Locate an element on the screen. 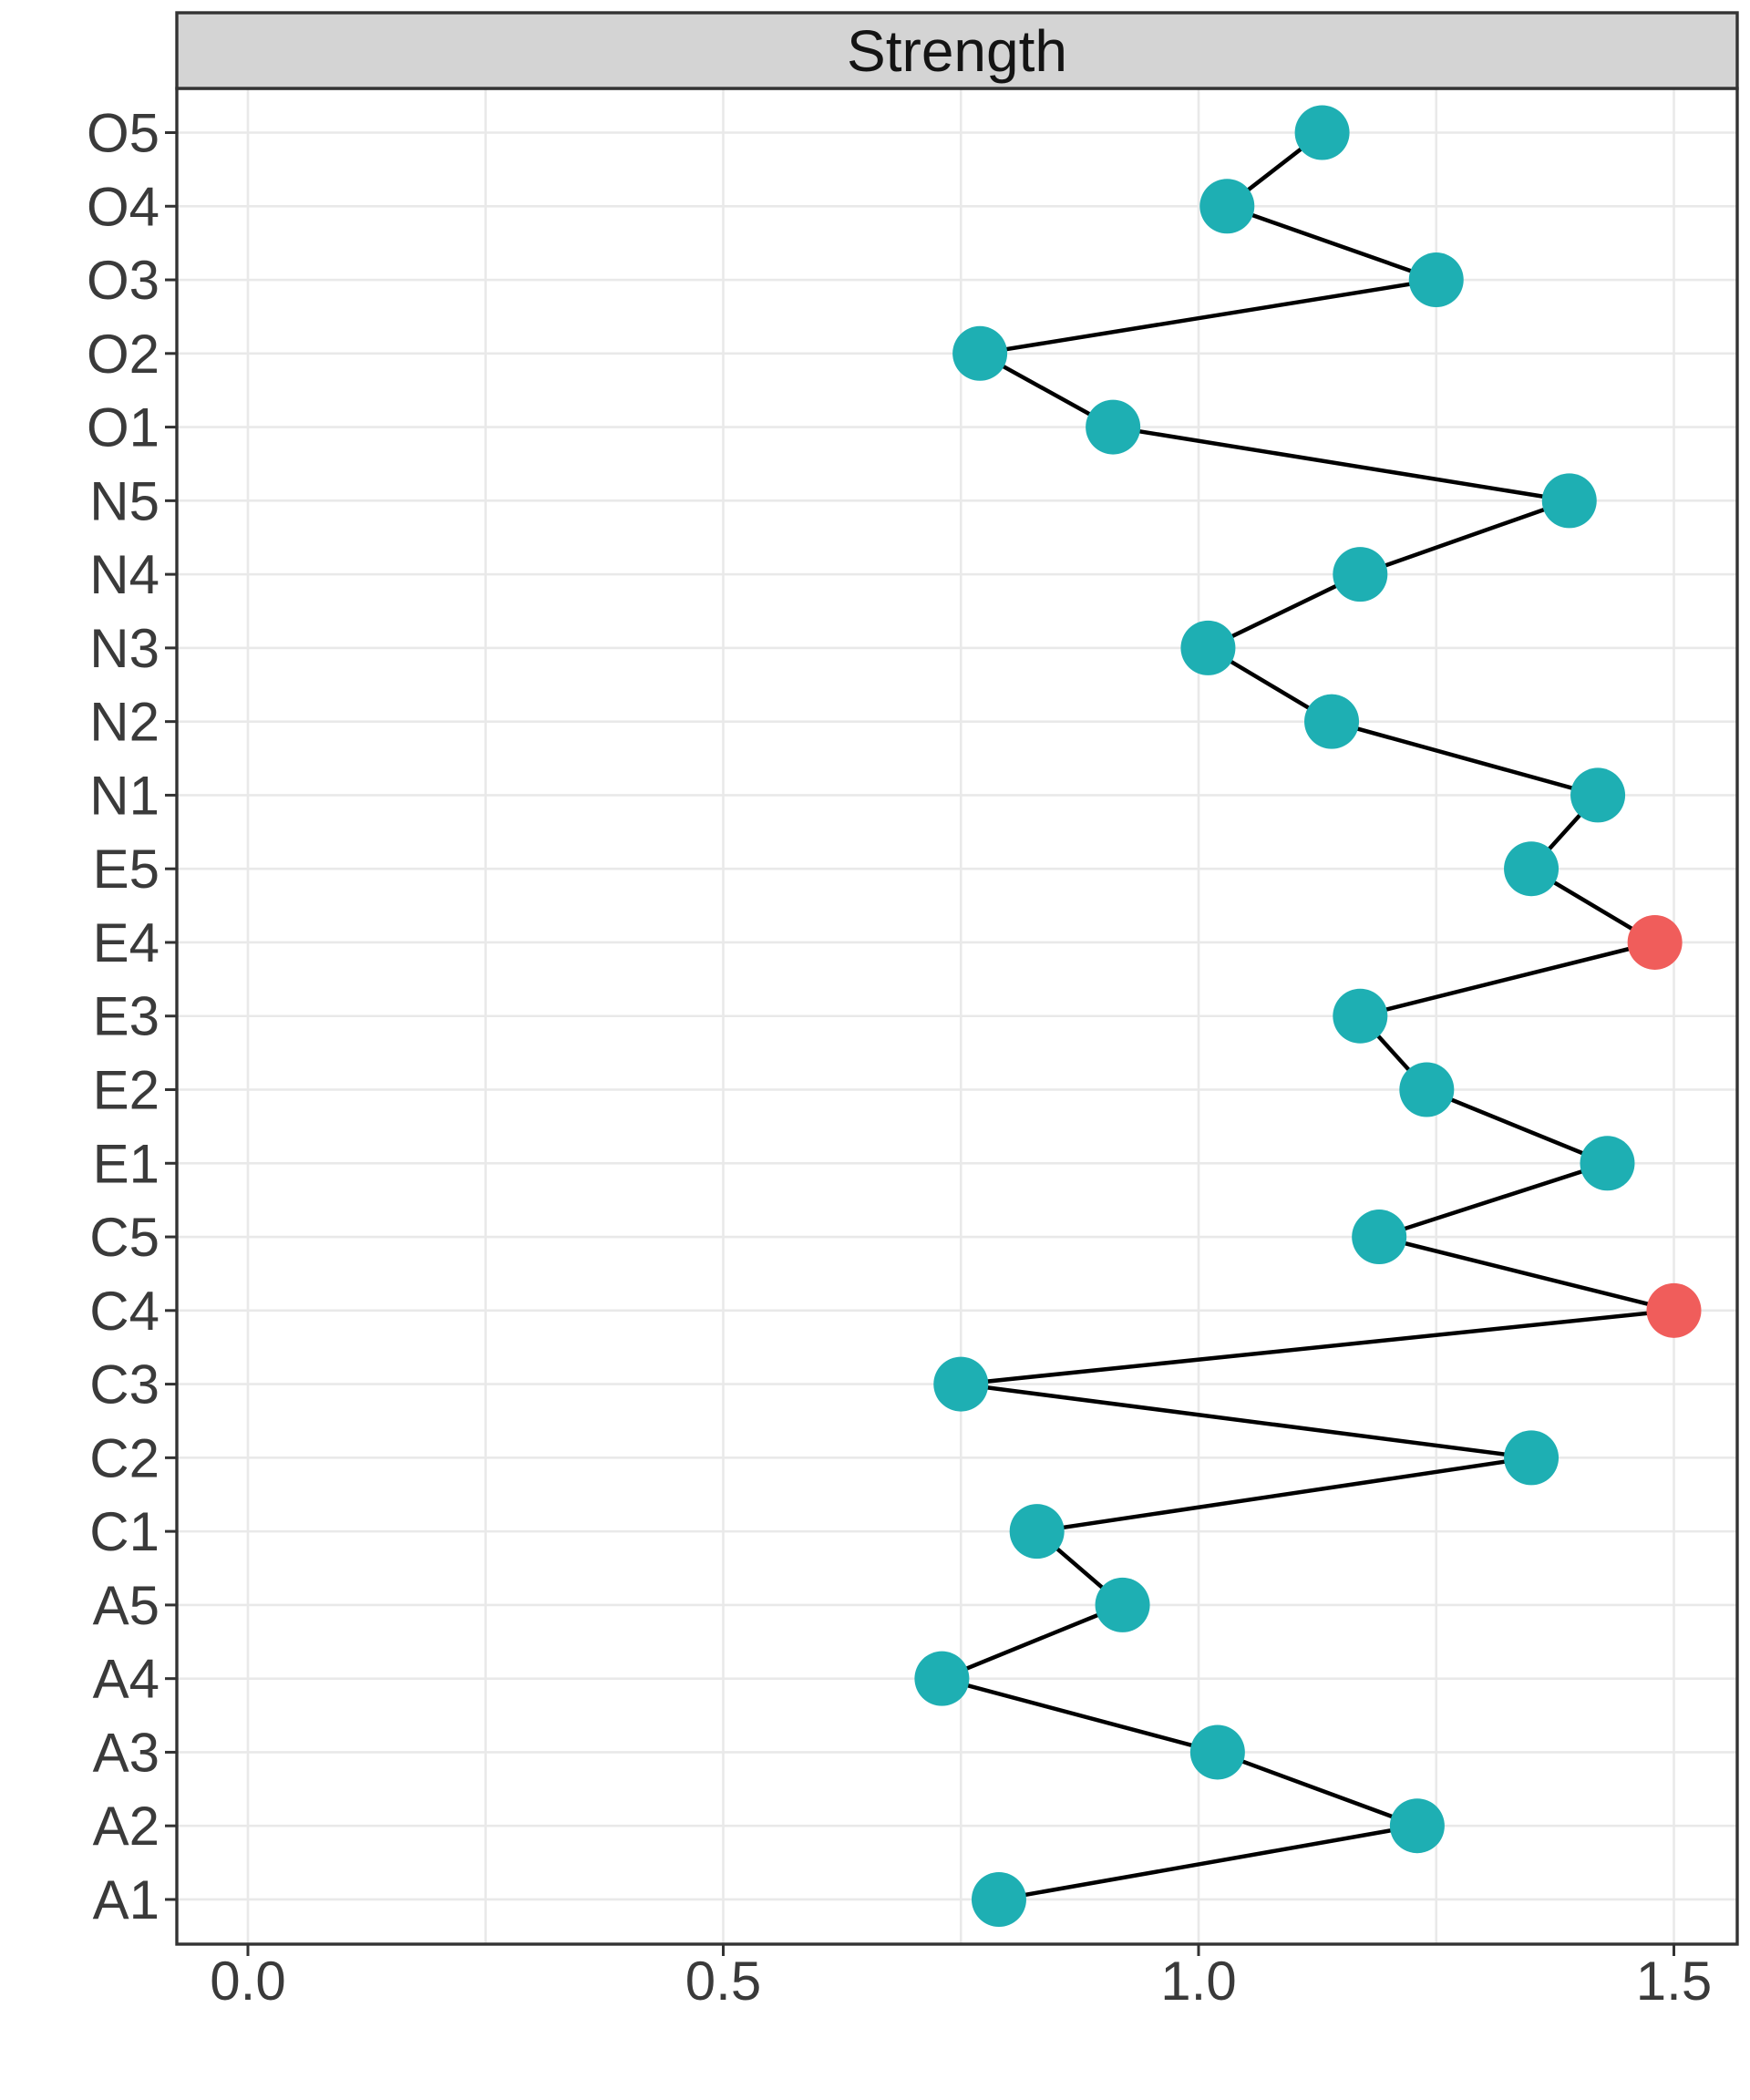  y-axis-label-O4: O4 is located at coordinates (124, 206).